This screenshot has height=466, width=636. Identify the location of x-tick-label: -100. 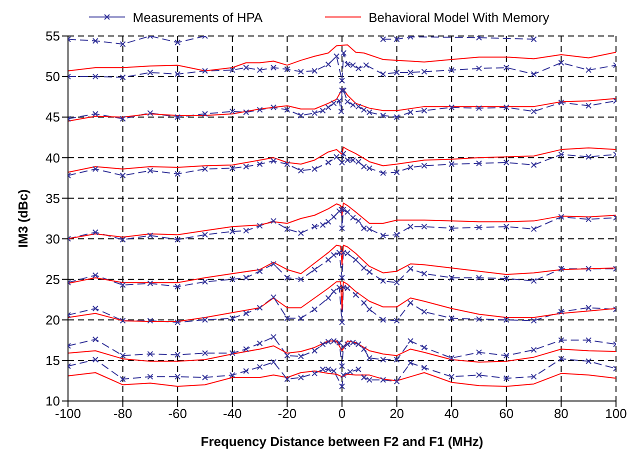
(68, 414).